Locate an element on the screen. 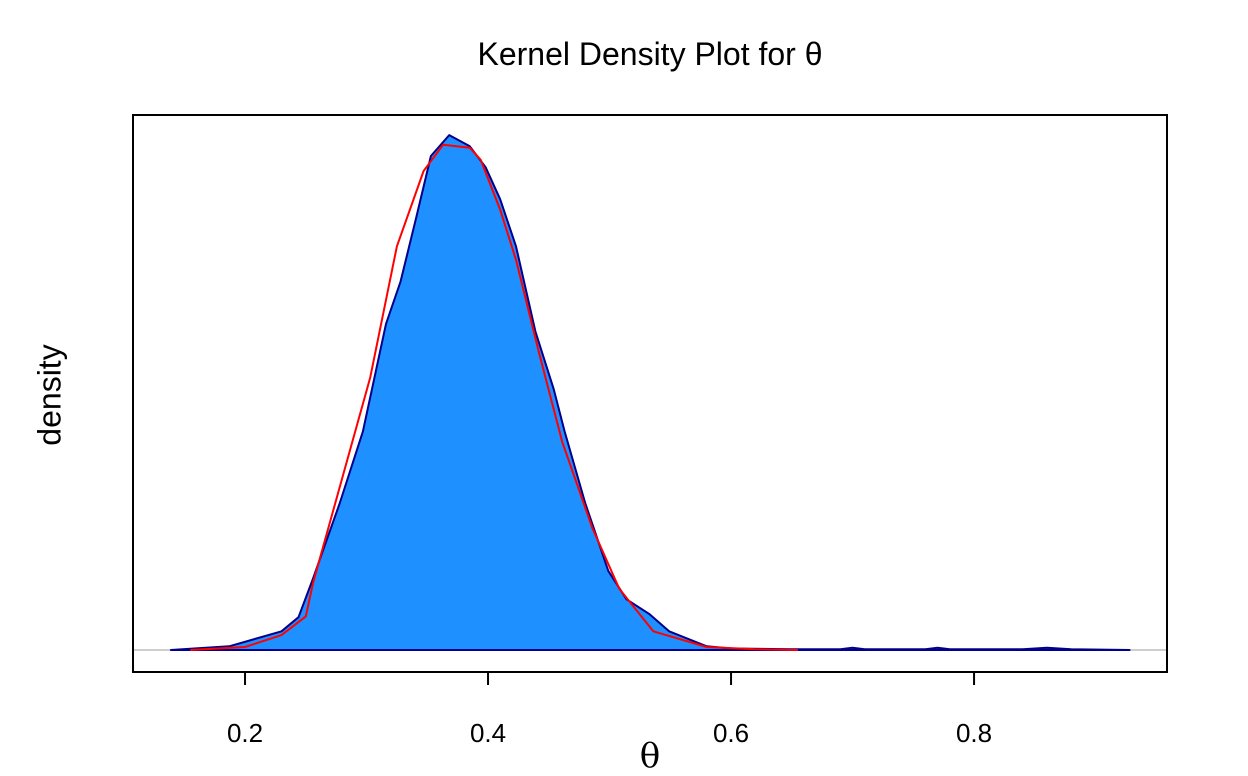 The image size is (1248, 776). x-tick-label: 0.4 is located at coordinates (488, 733).